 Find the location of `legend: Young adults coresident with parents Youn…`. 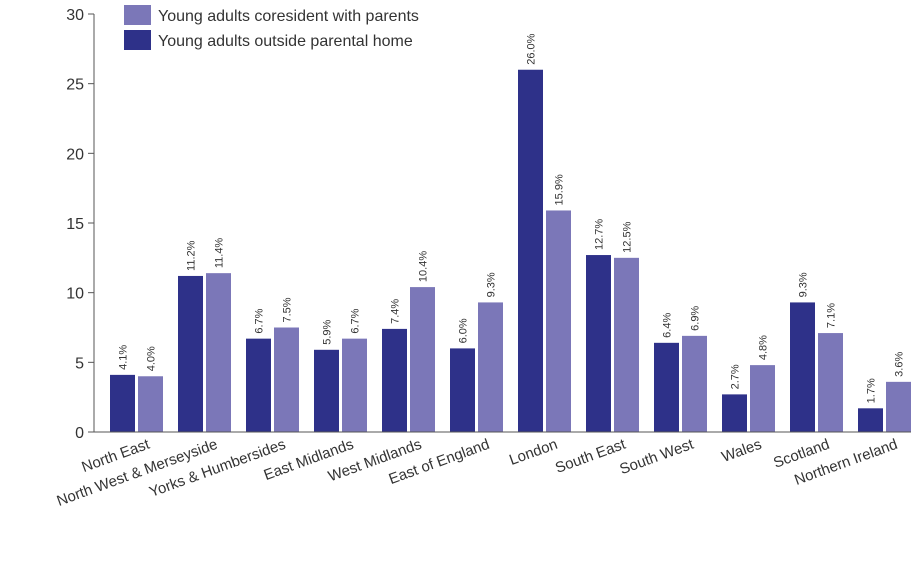

legend: Young adults coresident with parents Youn… is located at coordinates (271, 27).